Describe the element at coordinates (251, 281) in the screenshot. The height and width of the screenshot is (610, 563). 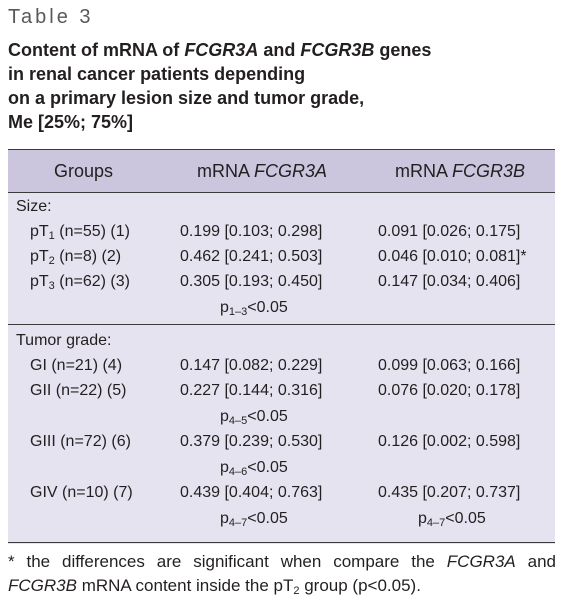
I see `row-pt3-fcgr3a: 0.305 [0.193; 0.450]` at that location.